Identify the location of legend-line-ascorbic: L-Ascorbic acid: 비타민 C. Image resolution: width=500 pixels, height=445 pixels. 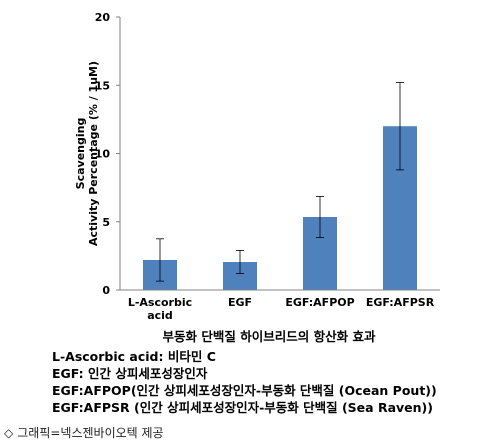
(134, 356).